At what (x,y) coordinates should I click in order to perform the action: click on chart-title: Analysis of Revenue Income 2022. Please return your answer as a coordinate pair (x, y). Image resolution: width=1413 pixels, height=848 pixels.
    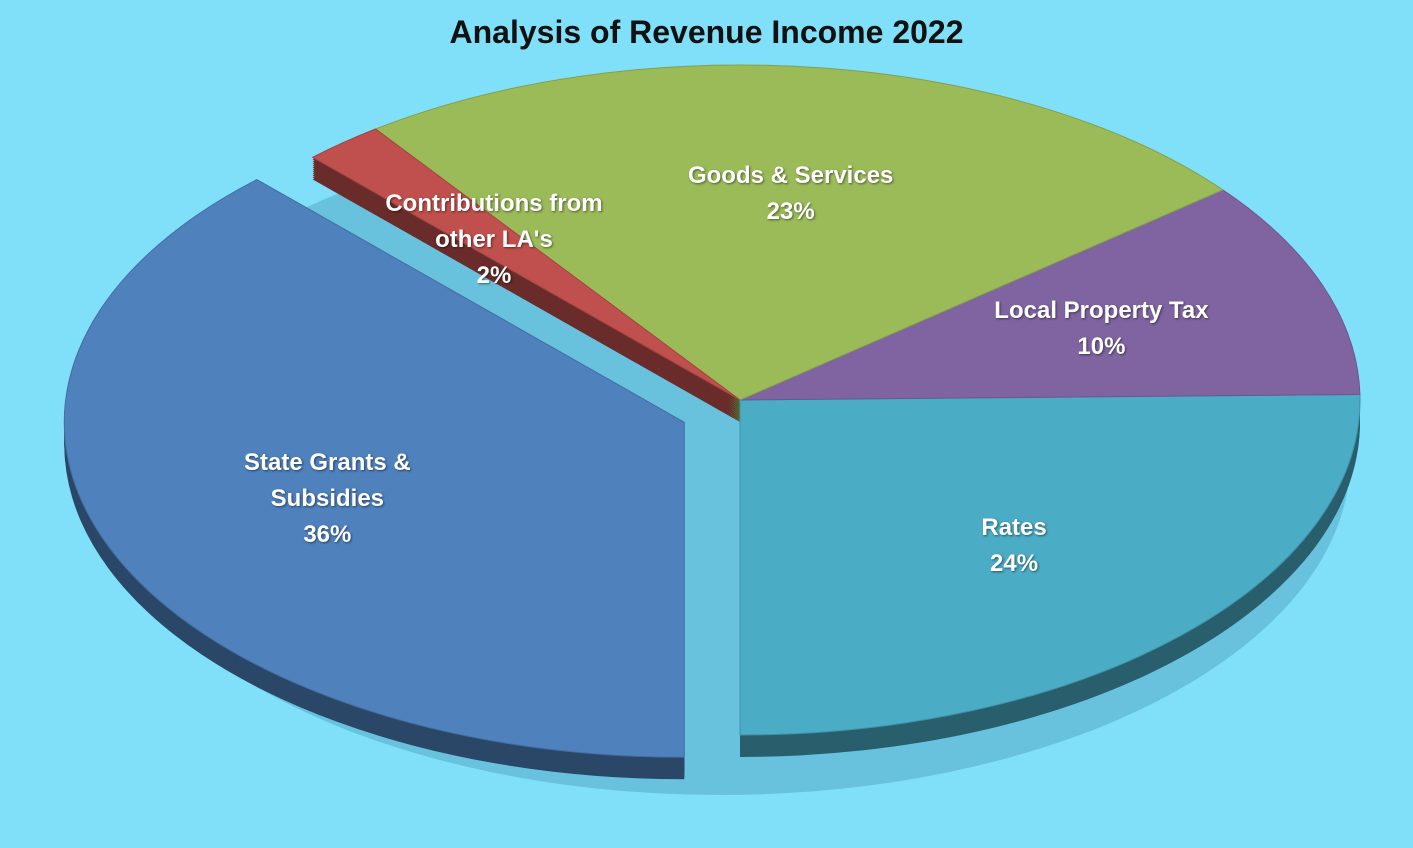
    Looking at the image, I should click on (706, 32).